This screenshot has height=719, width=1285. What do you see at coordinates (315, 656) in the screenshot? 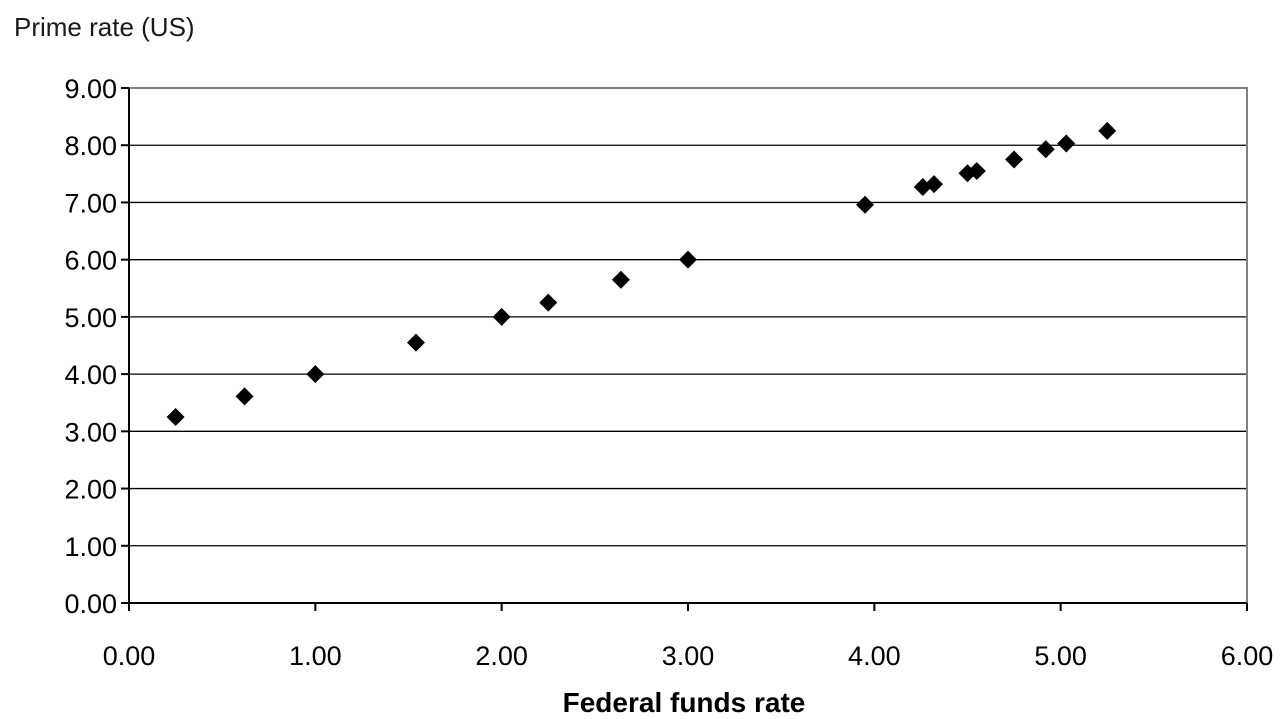
I see `x-tick-label: 1.00` at bounding box center [315, 656].